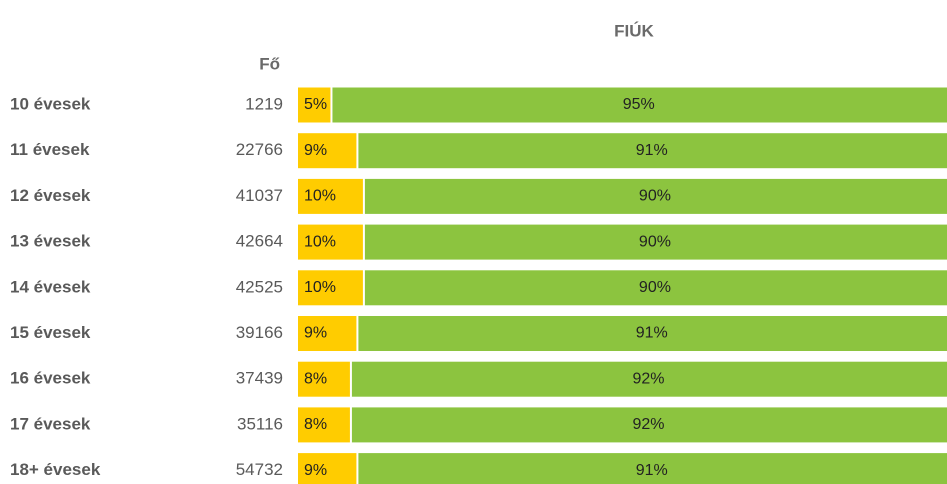 This screenshot has width=947, height=484. I want to click on chart-title: FIÚK, so click(634, 30).